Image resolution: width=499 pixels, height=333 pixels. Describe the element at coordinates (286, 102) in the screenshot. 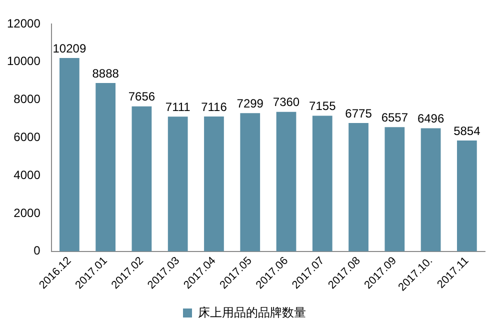

I see `data-label: 7360` at that location.